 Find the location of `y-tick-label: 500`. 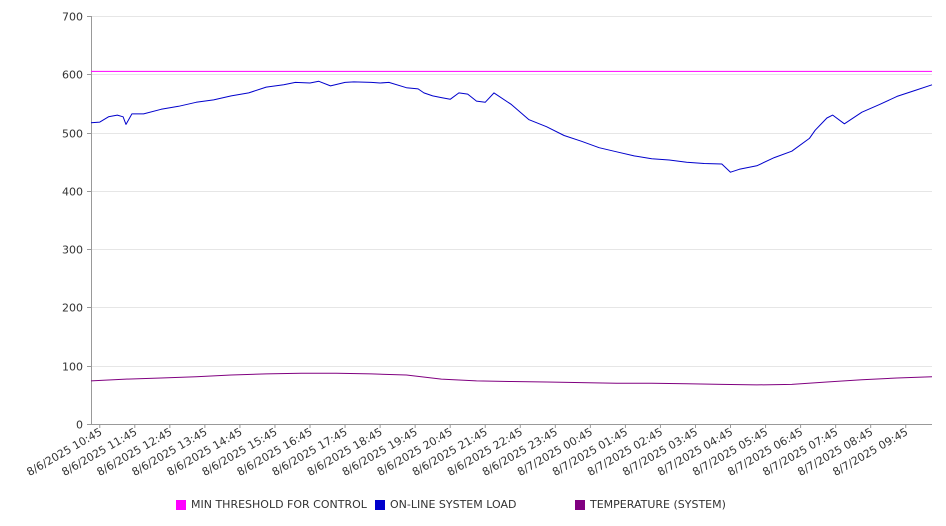

y-tick-label: 500 is located at coordinates (72, 134).